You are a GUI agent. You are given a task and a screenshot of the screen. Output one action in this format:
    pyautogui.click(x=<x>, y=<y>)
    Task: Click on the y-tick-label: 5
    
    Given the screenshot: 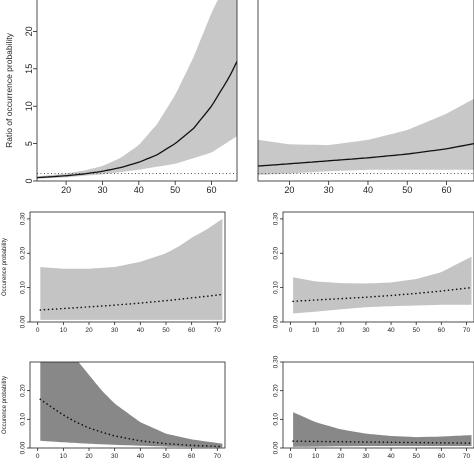 What is the action you would take?
    pyautogui.click(x=29, y=143)
    